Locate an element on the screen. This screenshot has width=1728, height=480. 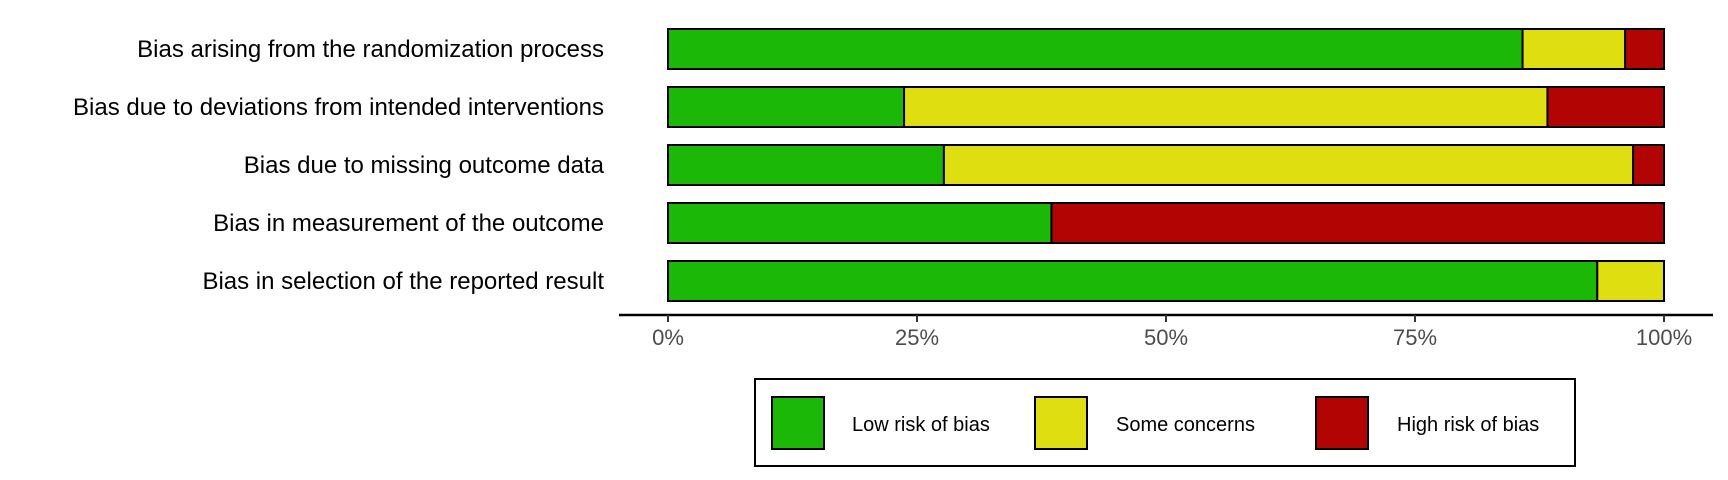
legend-key-low-risk-of-bias is located at coordinates (798, 423).